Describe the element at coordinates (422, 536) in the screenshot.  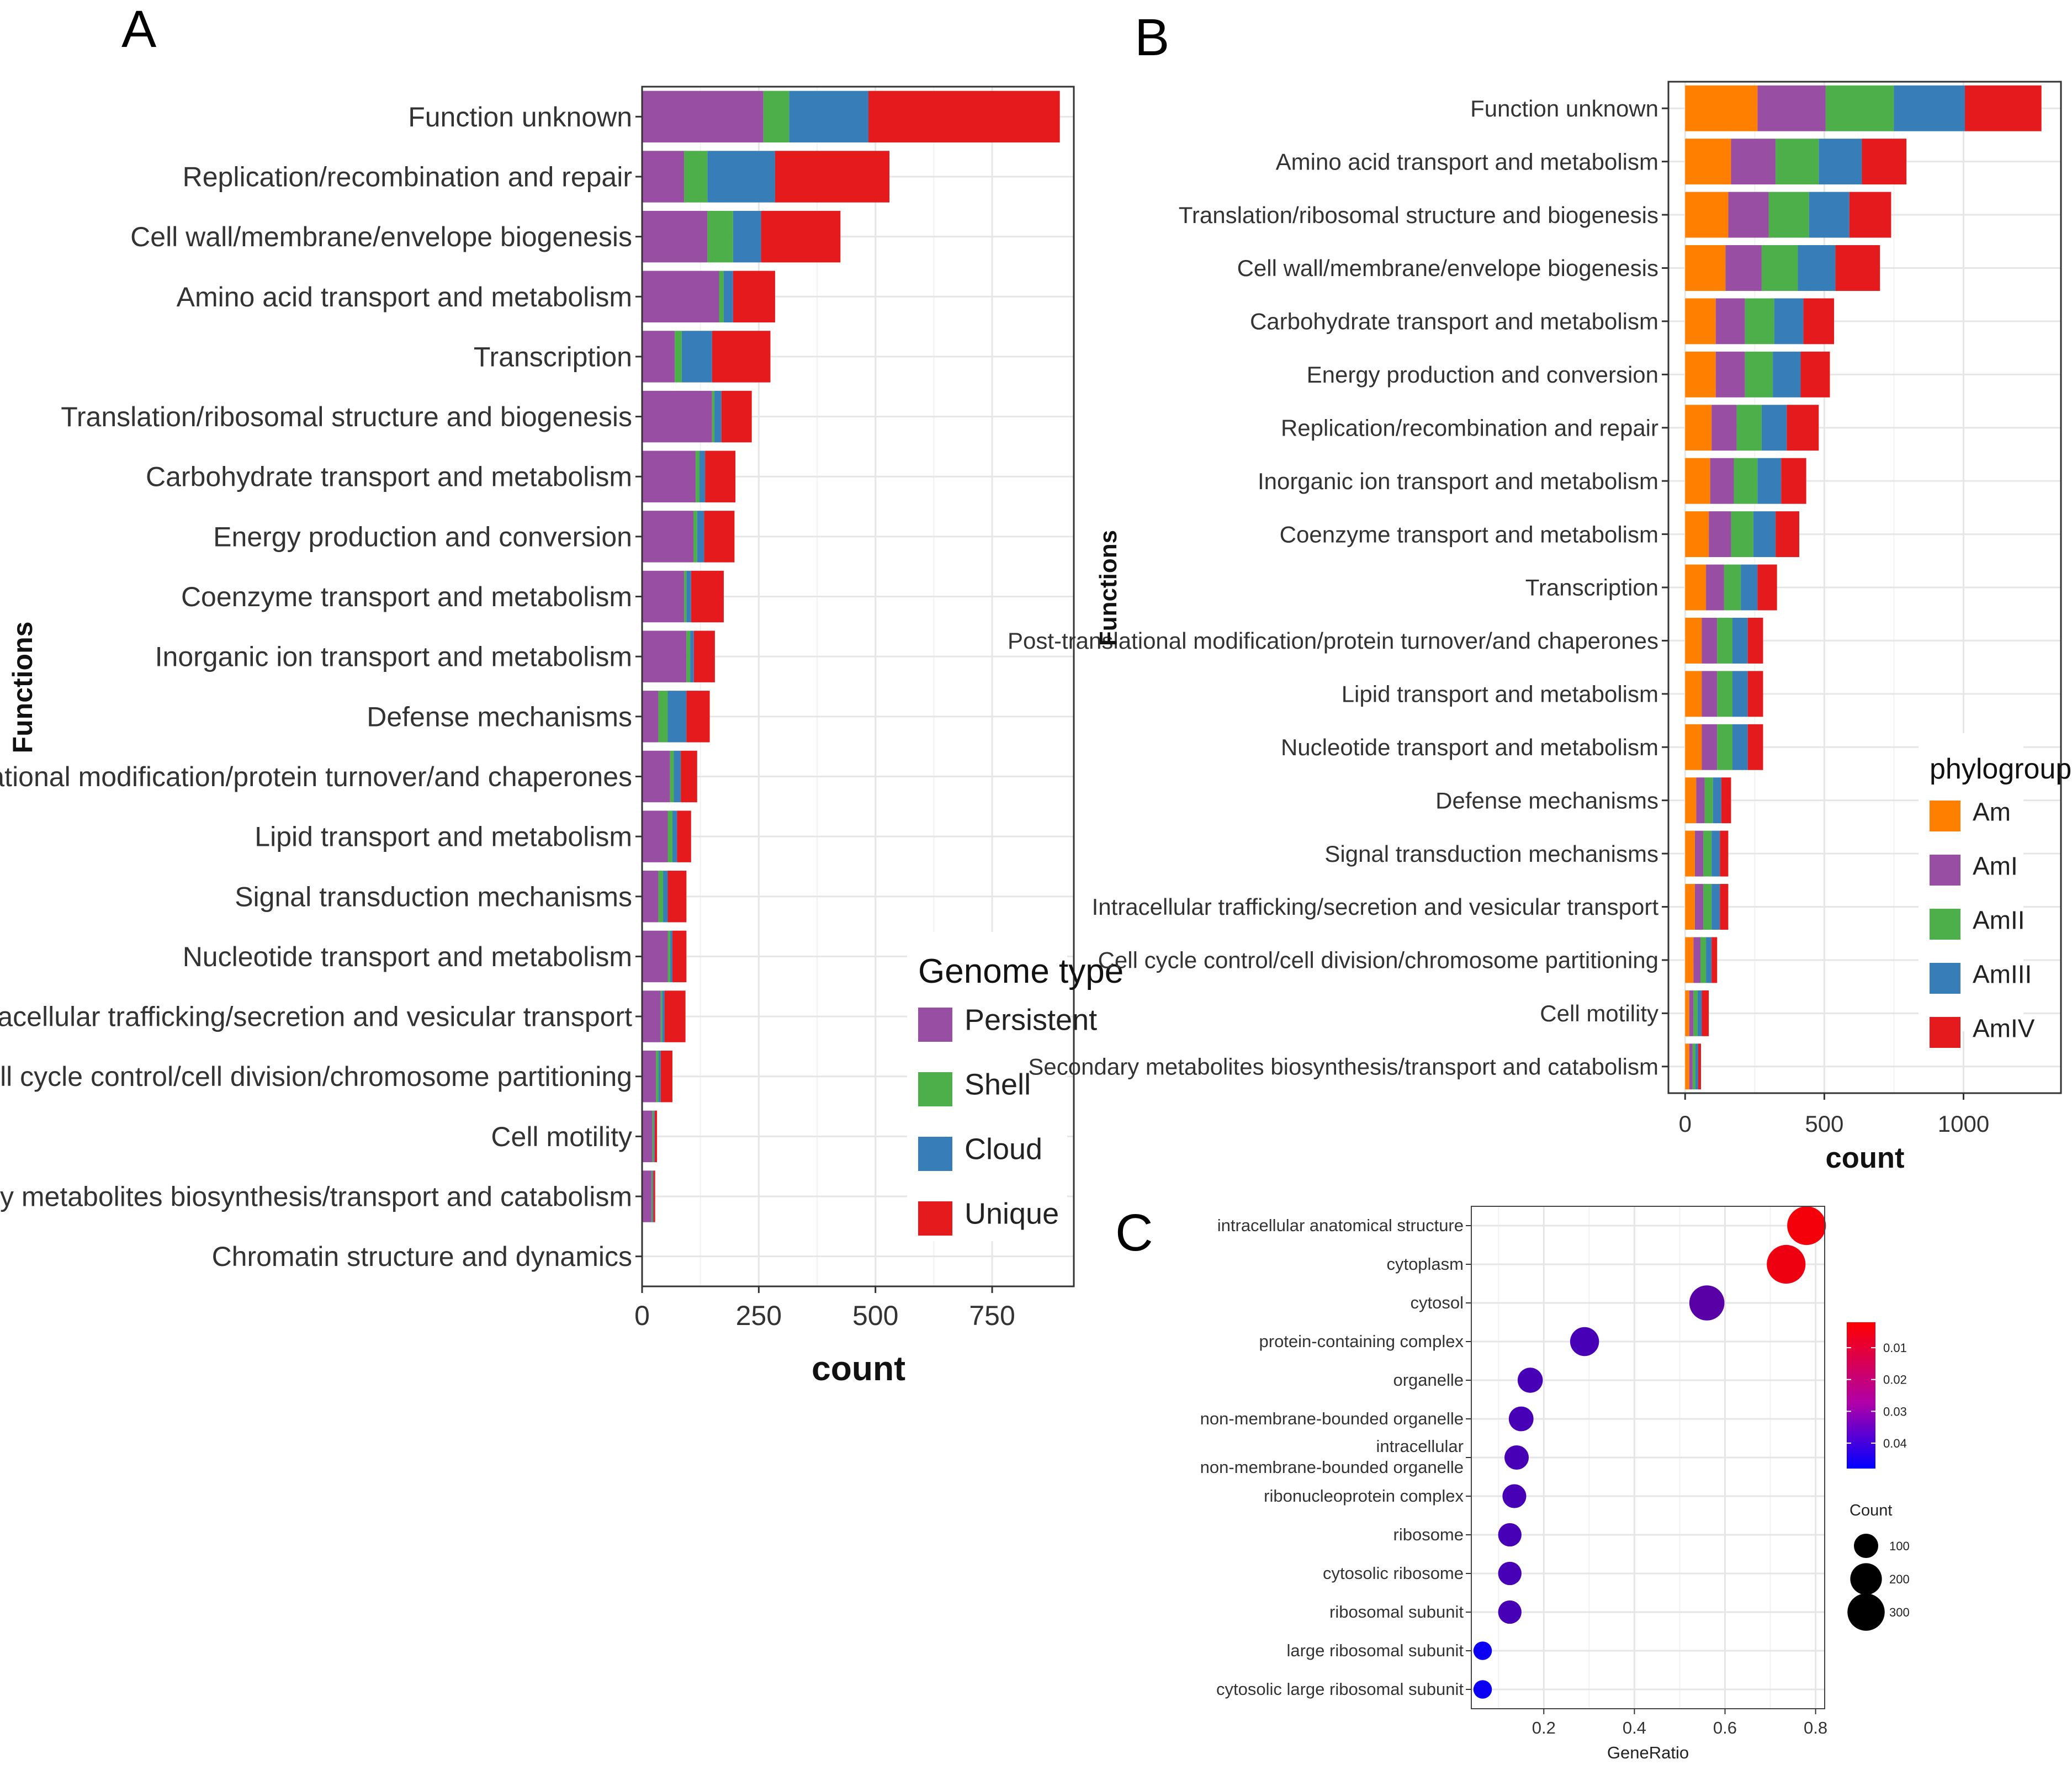
I see `y-tick-label: Energy production and conversion` at that location.